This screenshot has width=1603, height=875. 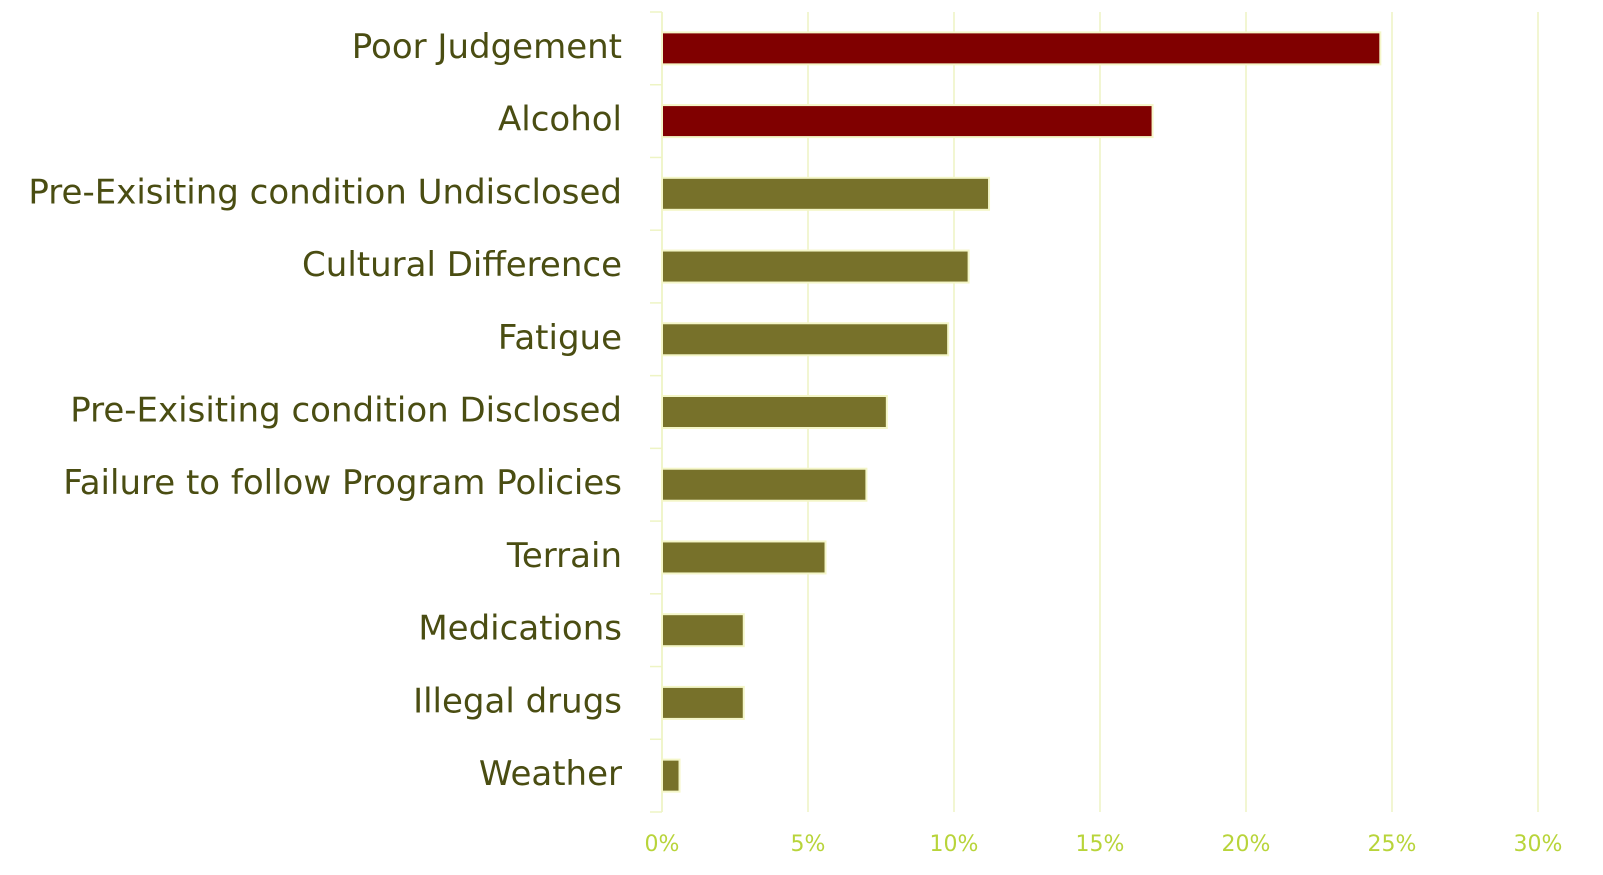 What do you see at coordinates (560, 120) in the screenshot?
I see `y-tick-label: Alcohol` at bounding box center [560, 120].